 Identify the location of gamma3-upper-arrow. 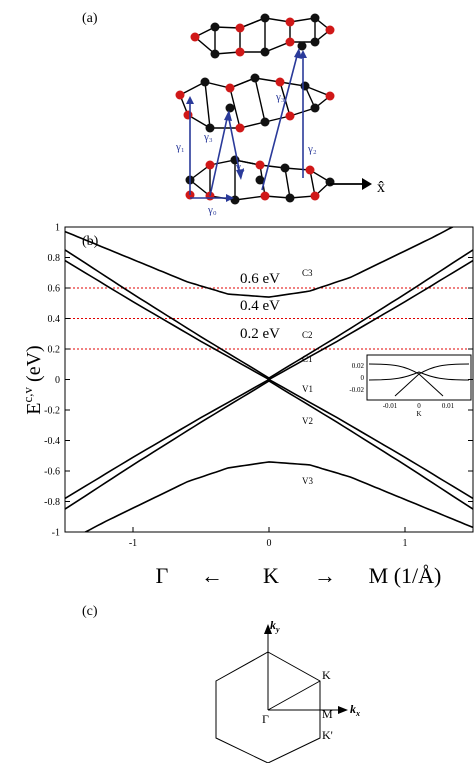
(280, 121).